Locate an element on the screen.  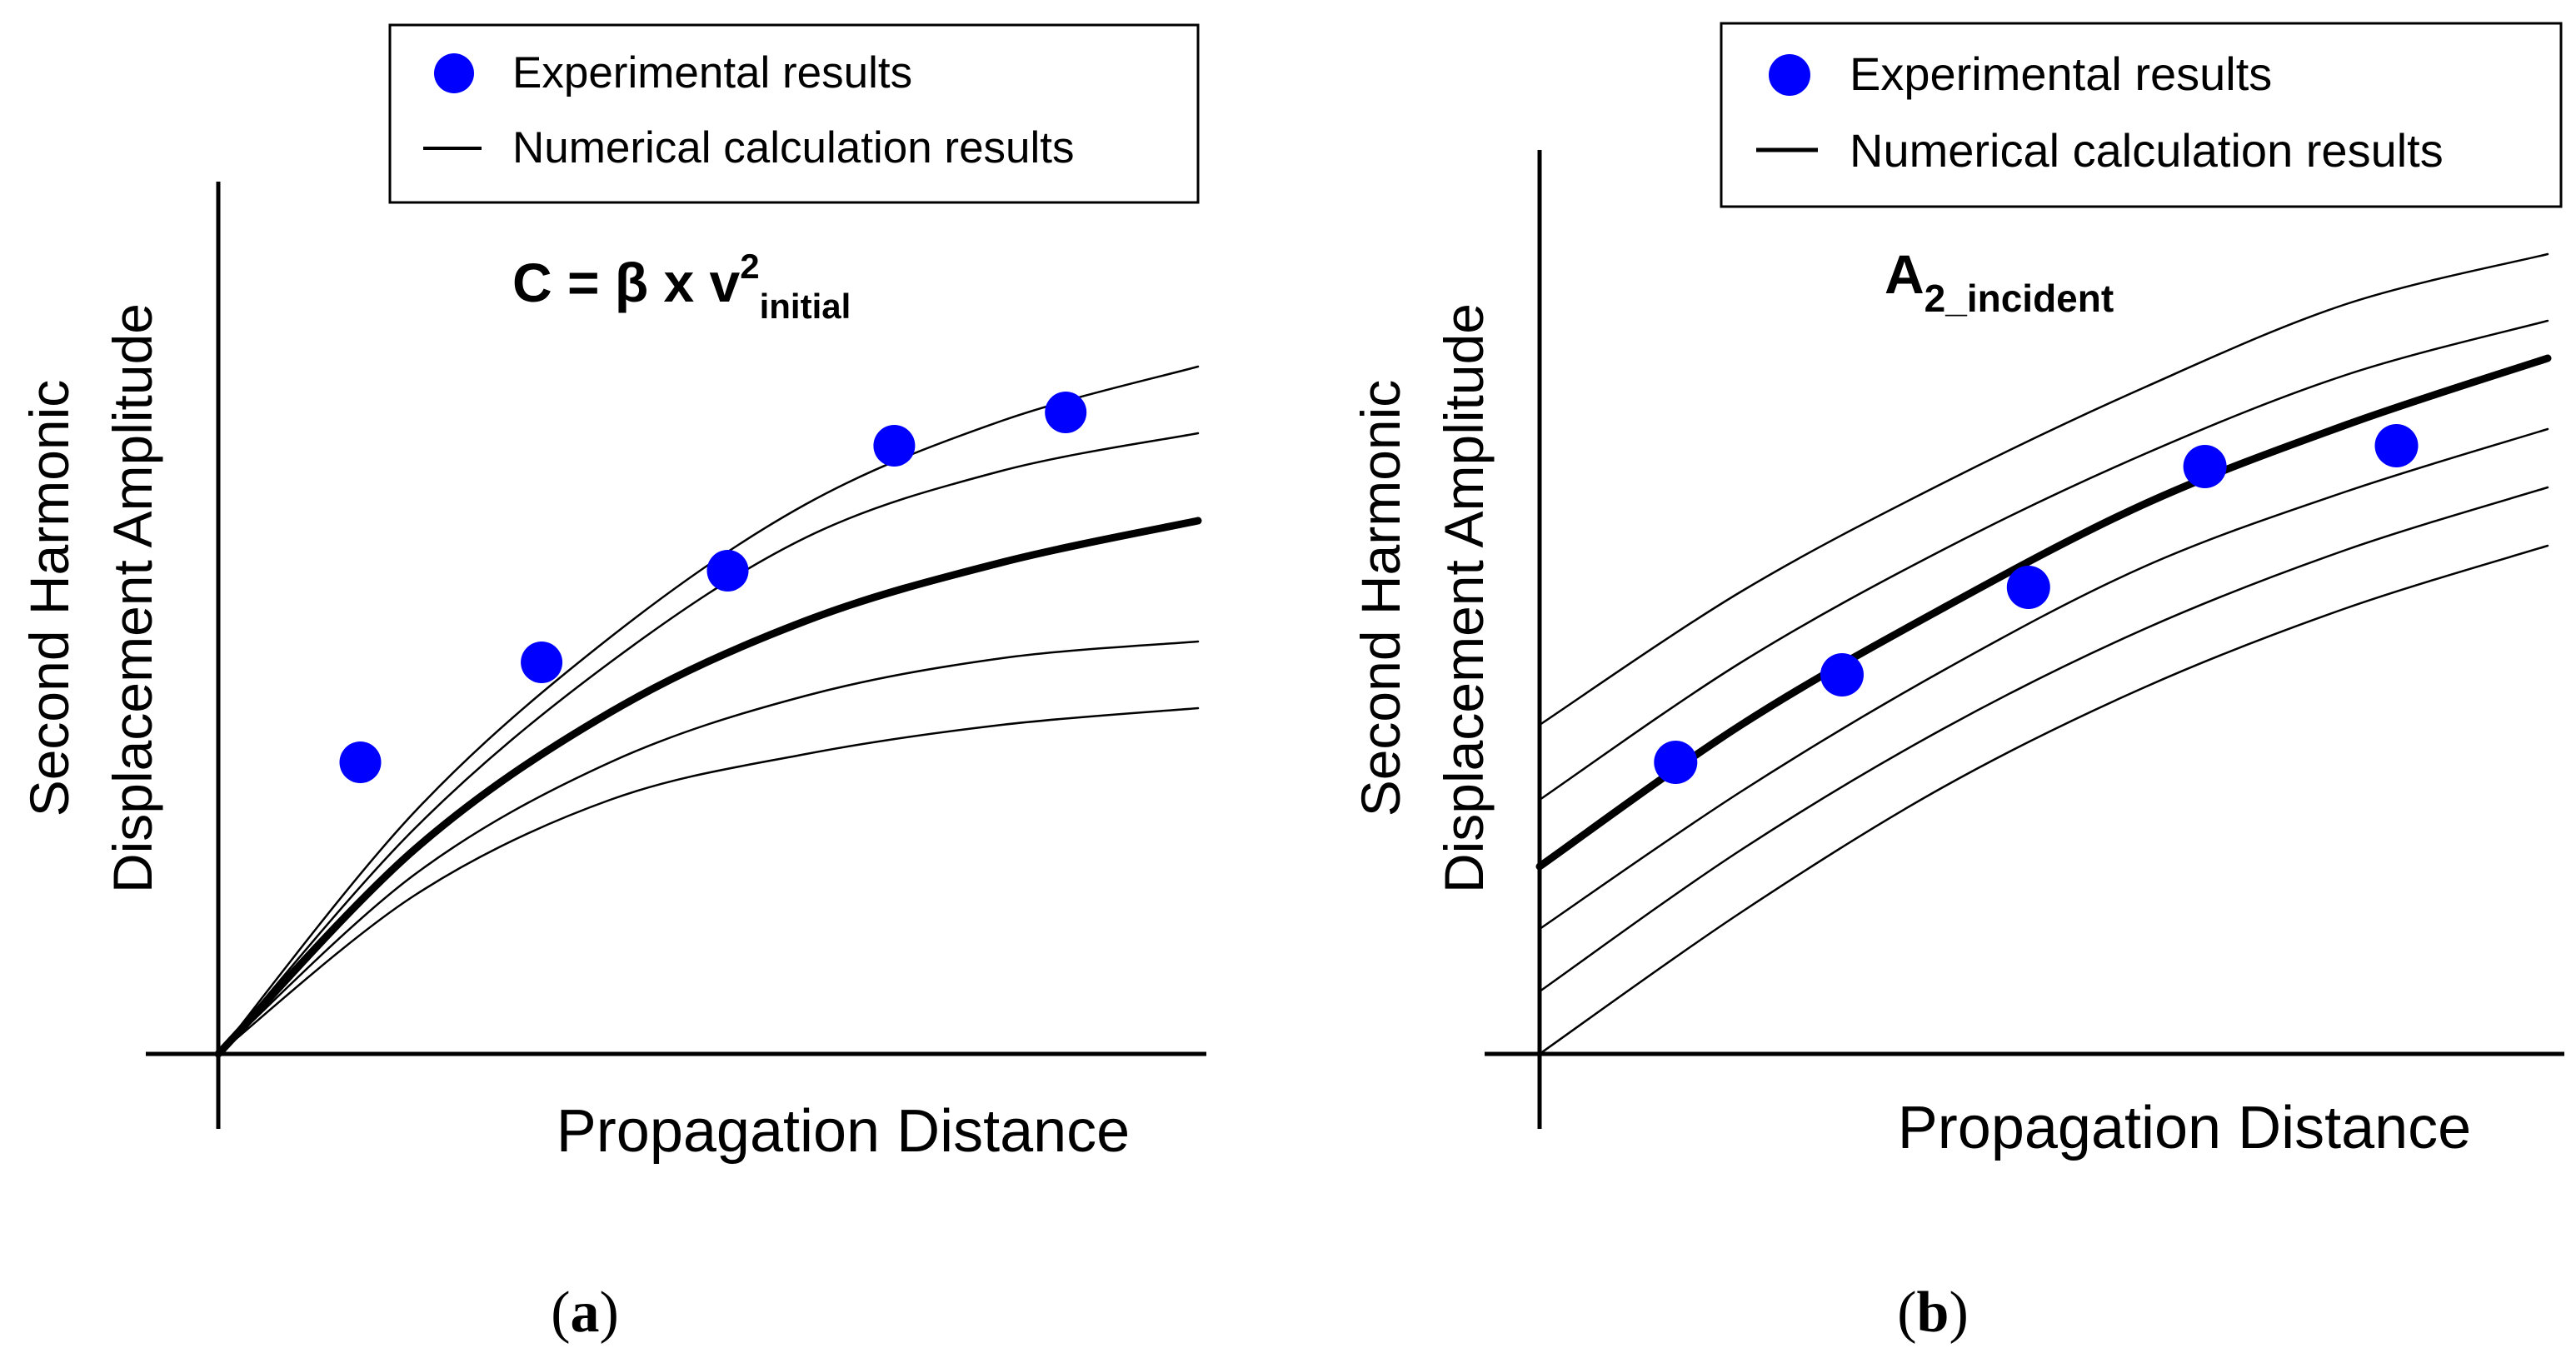
y-axis-label-b-line2: Displacement Amplitude is located at coordinates (1464, 598).